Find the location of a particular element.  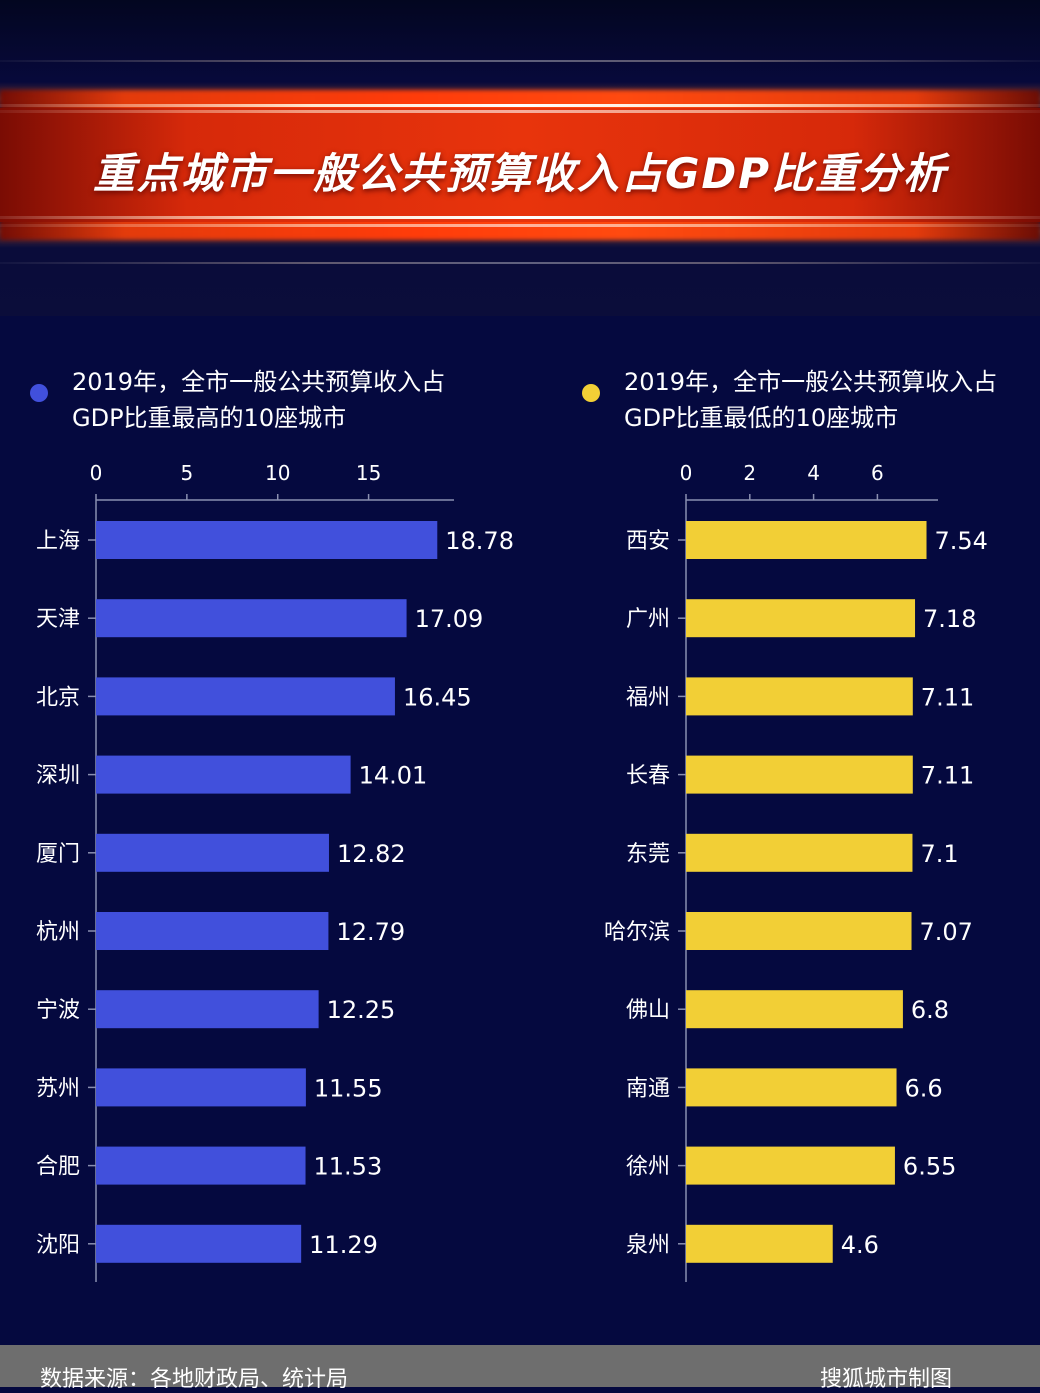

top10-value-label: 12.79 is located at coordinates (370, 932).